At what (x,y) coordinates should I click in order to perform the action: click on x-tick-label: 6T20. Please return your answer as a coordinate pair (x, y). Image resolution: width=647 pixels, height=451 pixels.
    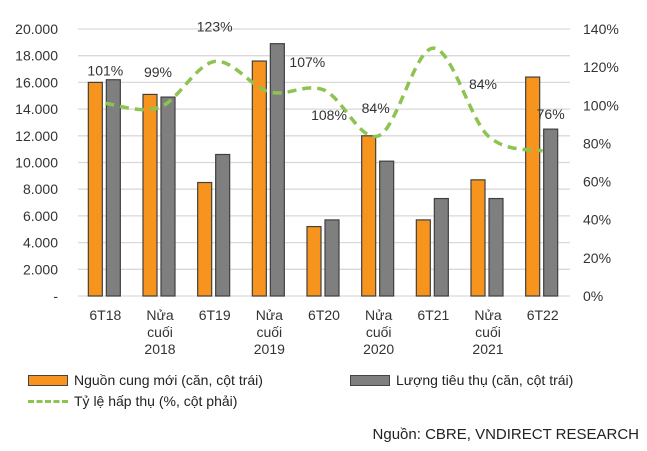
    Looking at the image, I should click on (324, 315).